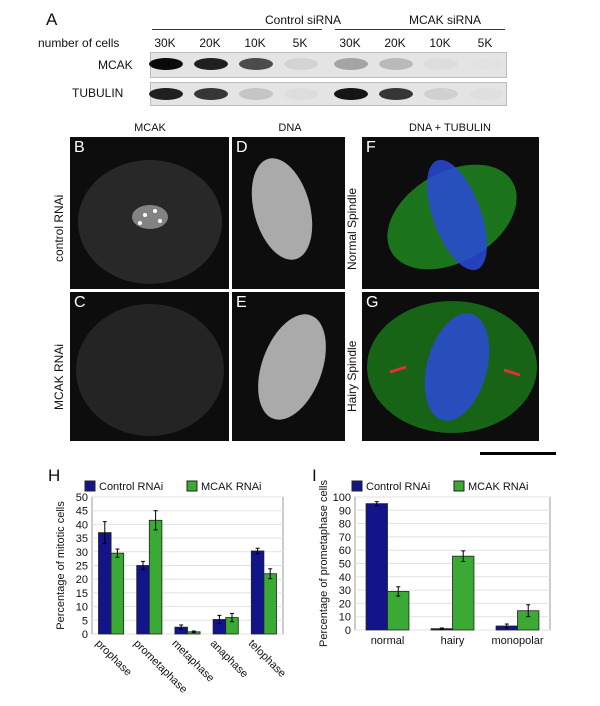 This screenshot has width=600, height=706. Describe the element at coordinates (328, 94) in the screenshot. I see `blot-strip-tubulin` at that location.